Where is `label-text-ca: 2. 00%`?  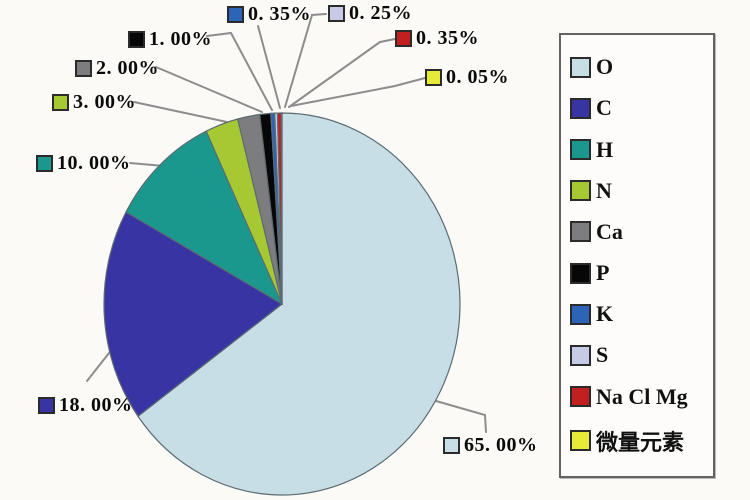
label-text-ca: 2. 00% is located at coordinates (127, 68).